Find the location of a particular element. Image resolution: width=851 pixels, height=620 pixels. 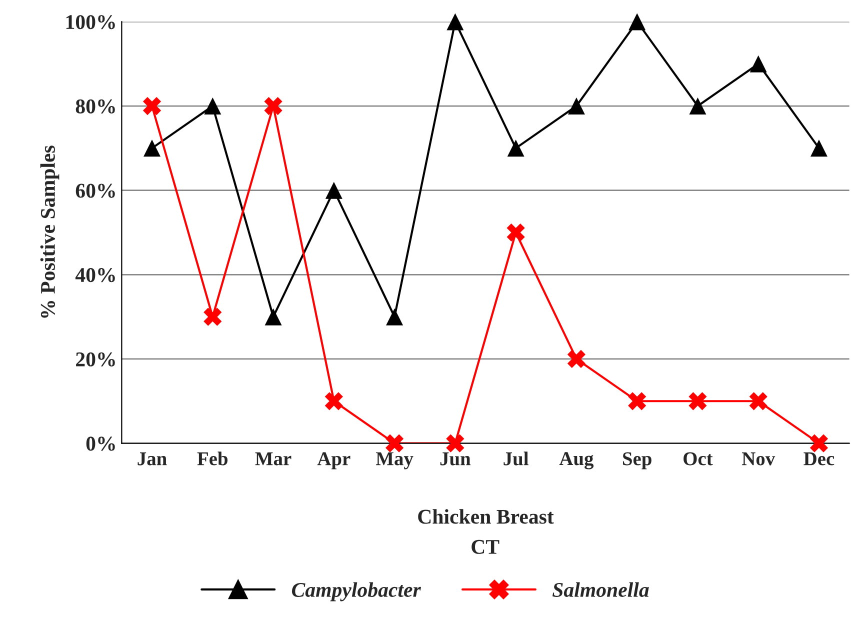

y-tick-label: 60% is located at coordinates (95, 191).